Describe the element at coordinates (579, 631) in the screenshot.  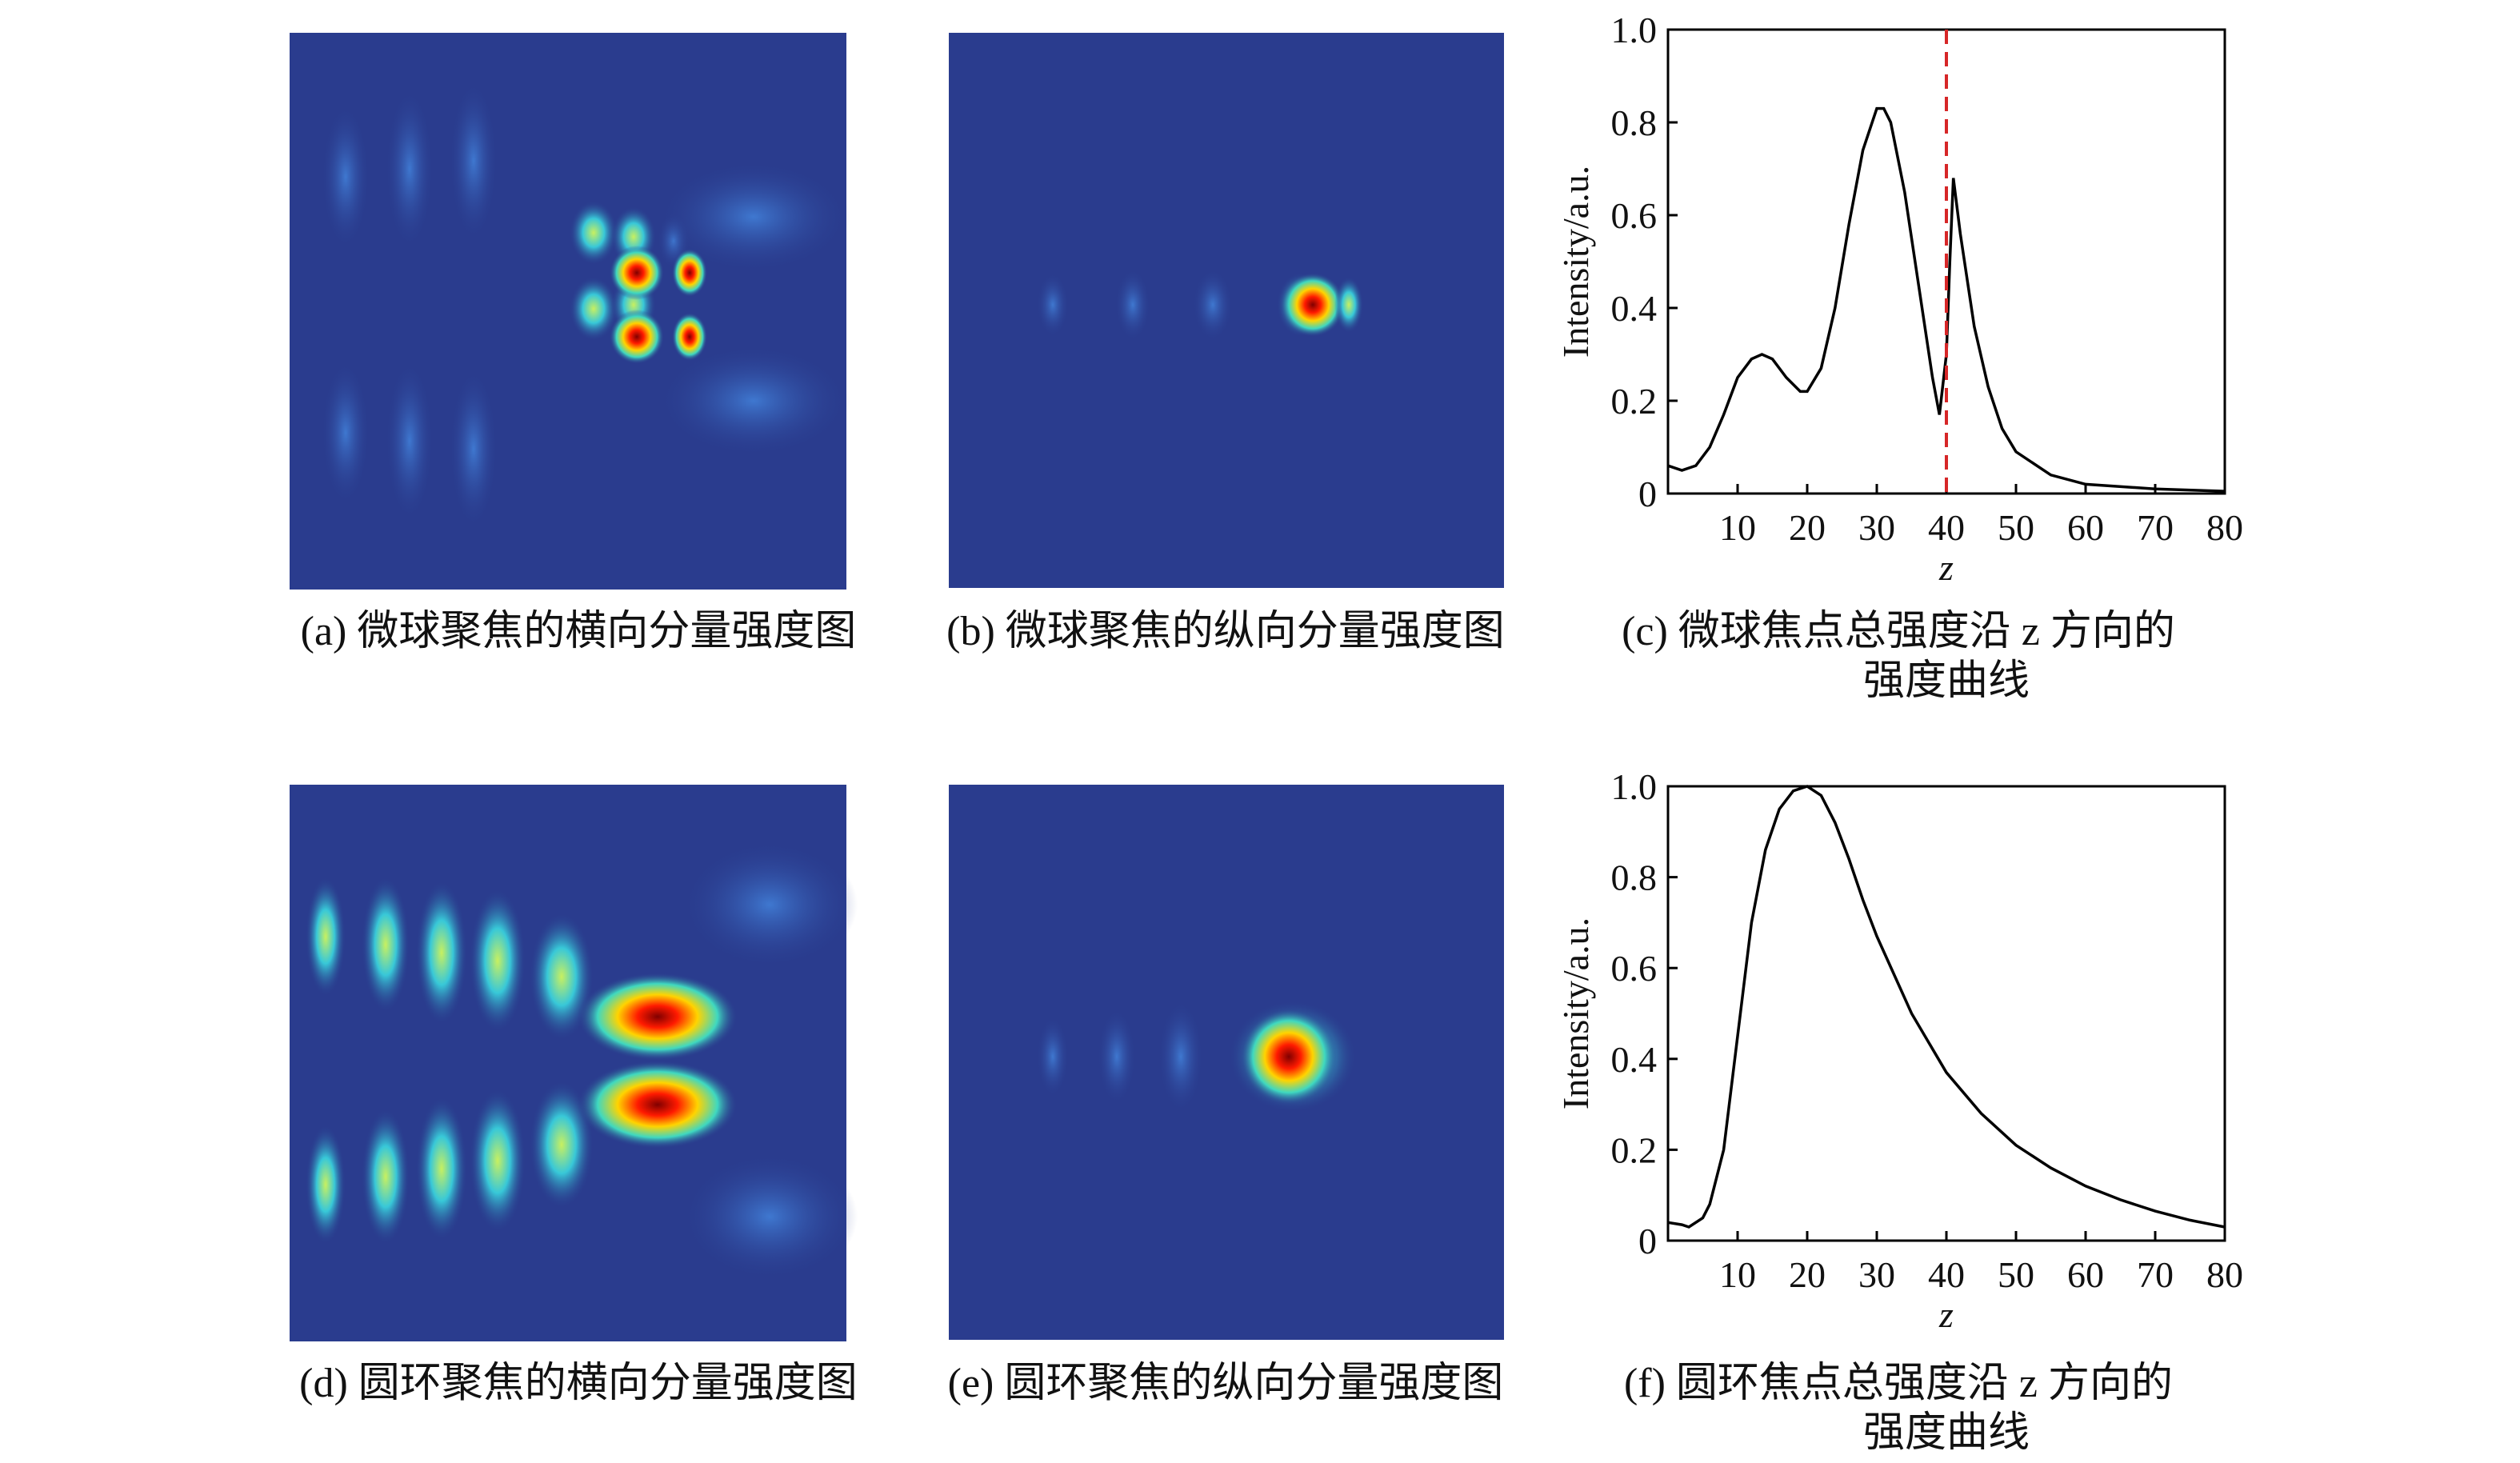
I see `caption: (a) 微球聚焦的横向分量强度图` at that location.